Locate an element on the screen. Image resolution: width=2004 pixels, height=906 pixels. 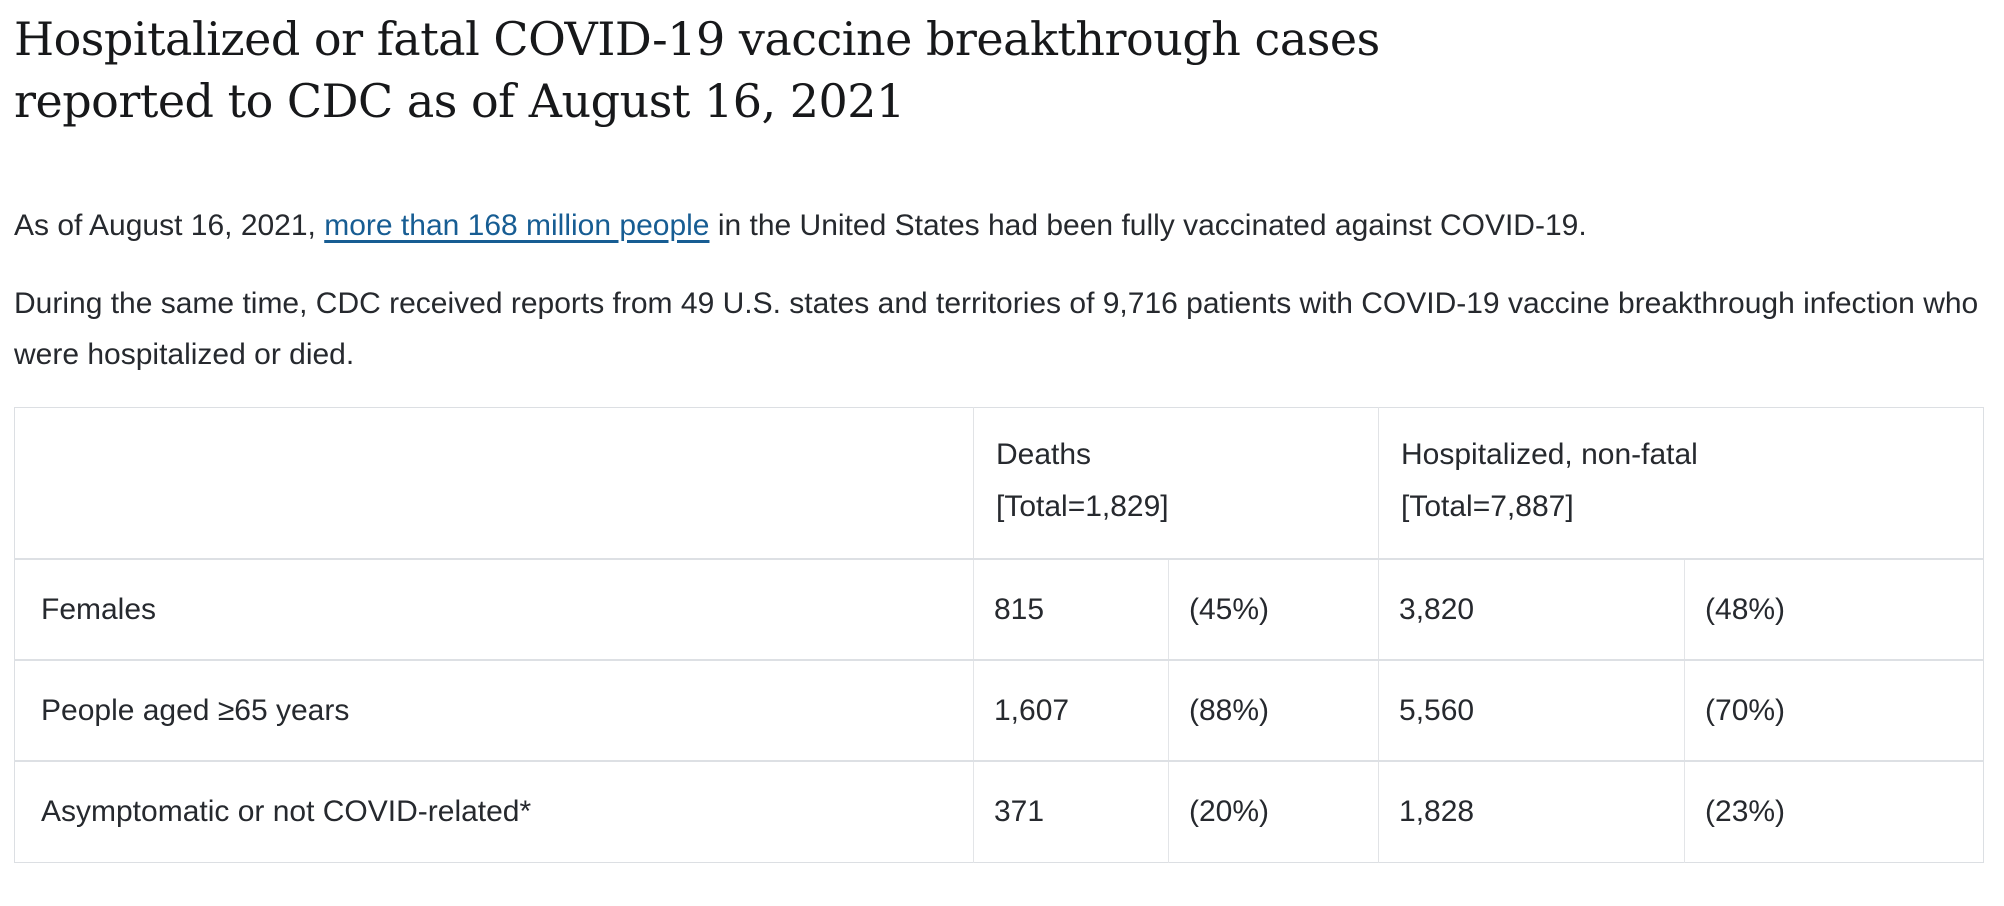
asymptomatic-deaths-percent: (20%) is located at coordinates (1273, 811).